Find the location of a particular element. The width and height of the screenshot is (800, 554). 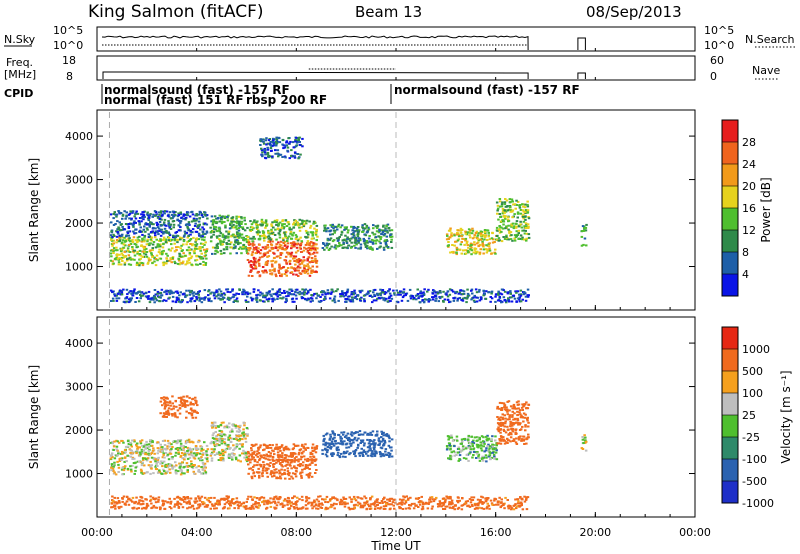

freq-unit: [MHz] is located at coordinates (20, 74).